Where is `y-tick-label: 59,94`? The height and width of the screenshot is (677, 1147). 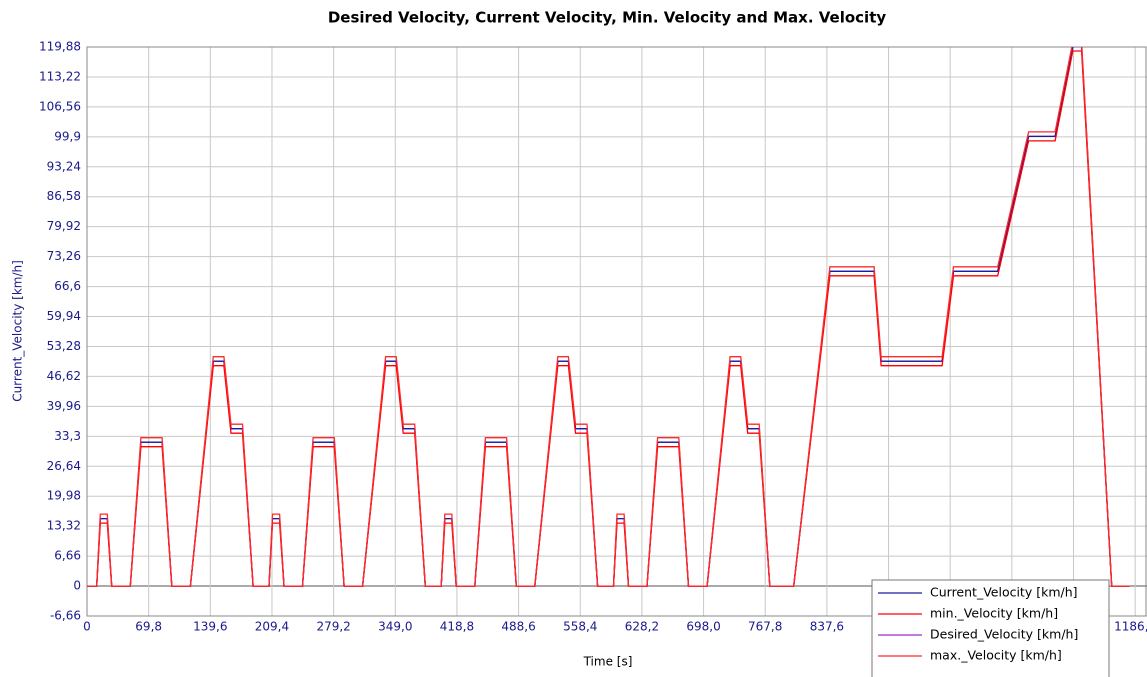
y-tick-label: 59,94 is located at coordinates (64, 316).